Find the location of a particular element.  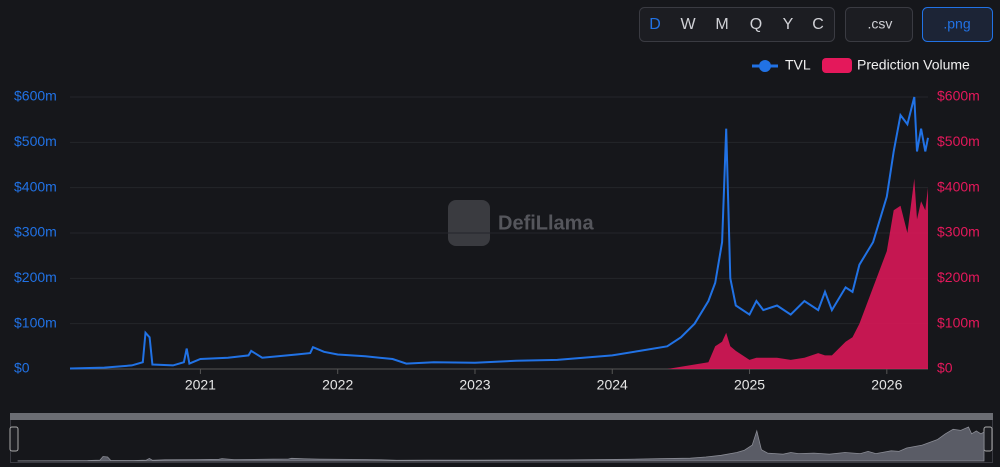

y2-tick-label: $100m is located at coordinates (958, 322).